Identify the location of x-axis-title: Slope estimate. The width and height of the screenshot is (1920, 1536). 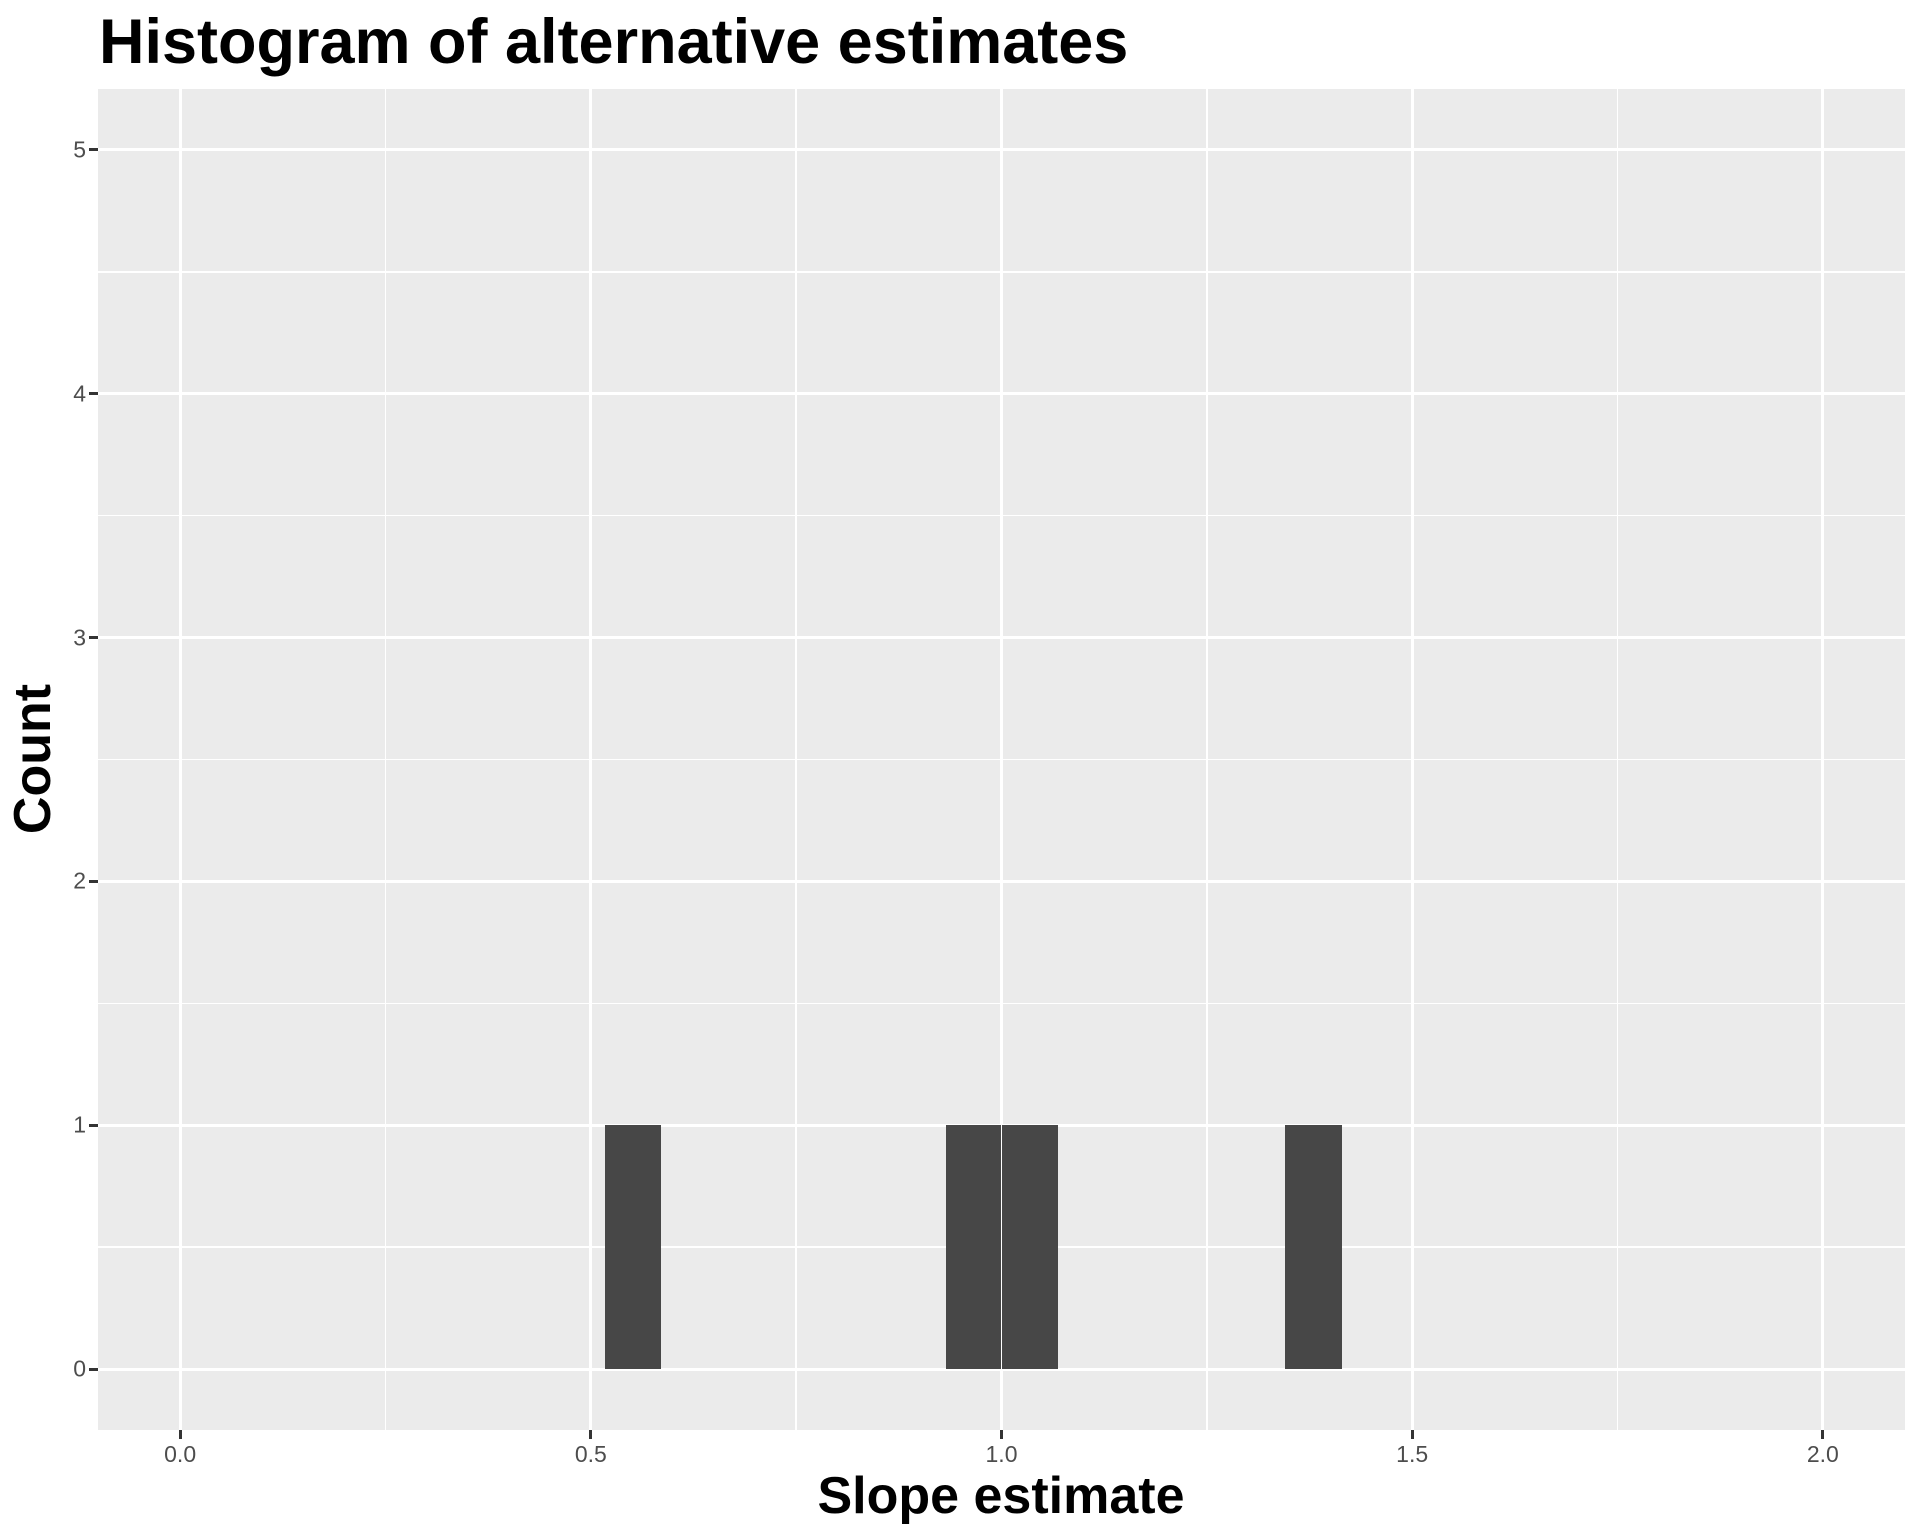
(1001, 1496).